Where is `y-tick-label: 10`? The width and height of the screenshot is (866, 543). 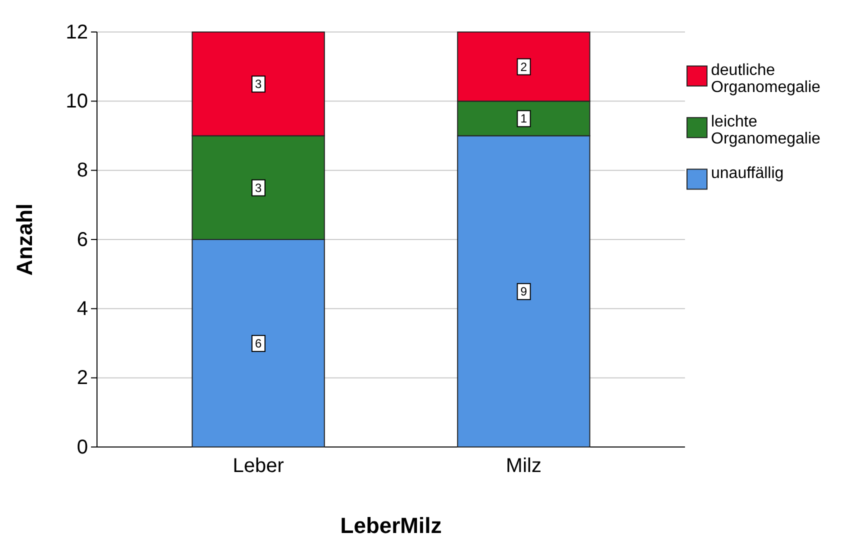 y-tick-label: 10 is located at coordinates (77, 101).